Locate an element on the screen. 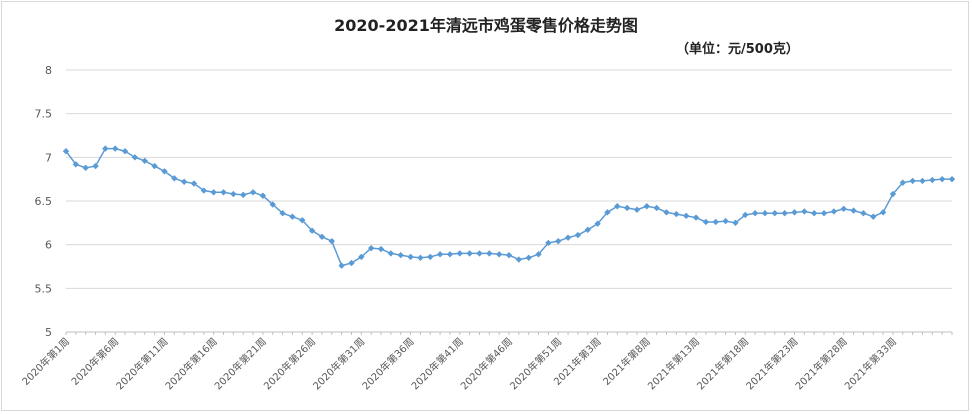  x-tick-label: 2021年第8周 is located at coordinates (626, 361).